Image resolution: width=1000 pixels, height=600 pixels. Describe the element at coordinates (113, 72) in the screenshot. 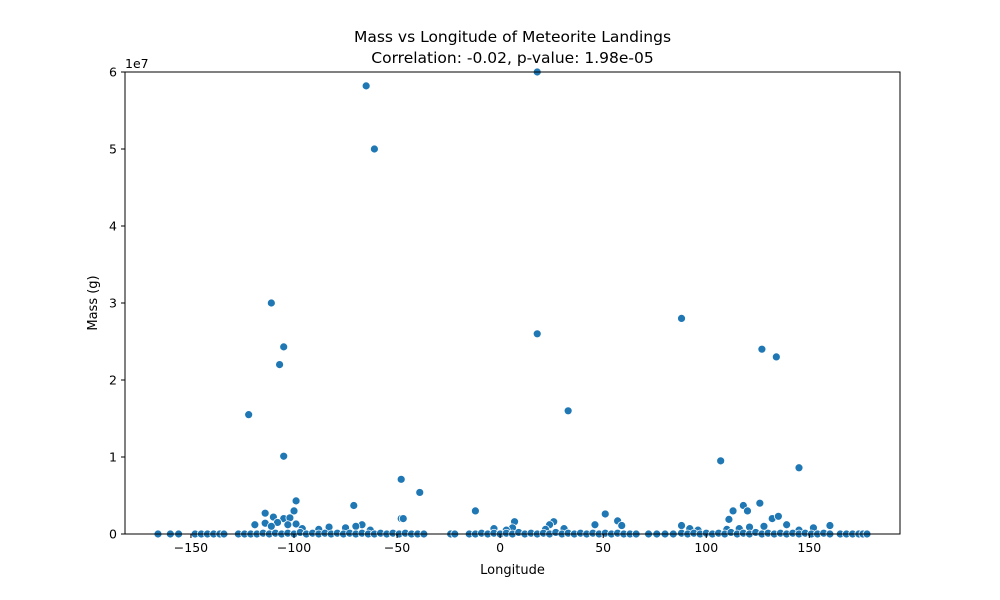

I see `y-tick-label: 6` at that location.